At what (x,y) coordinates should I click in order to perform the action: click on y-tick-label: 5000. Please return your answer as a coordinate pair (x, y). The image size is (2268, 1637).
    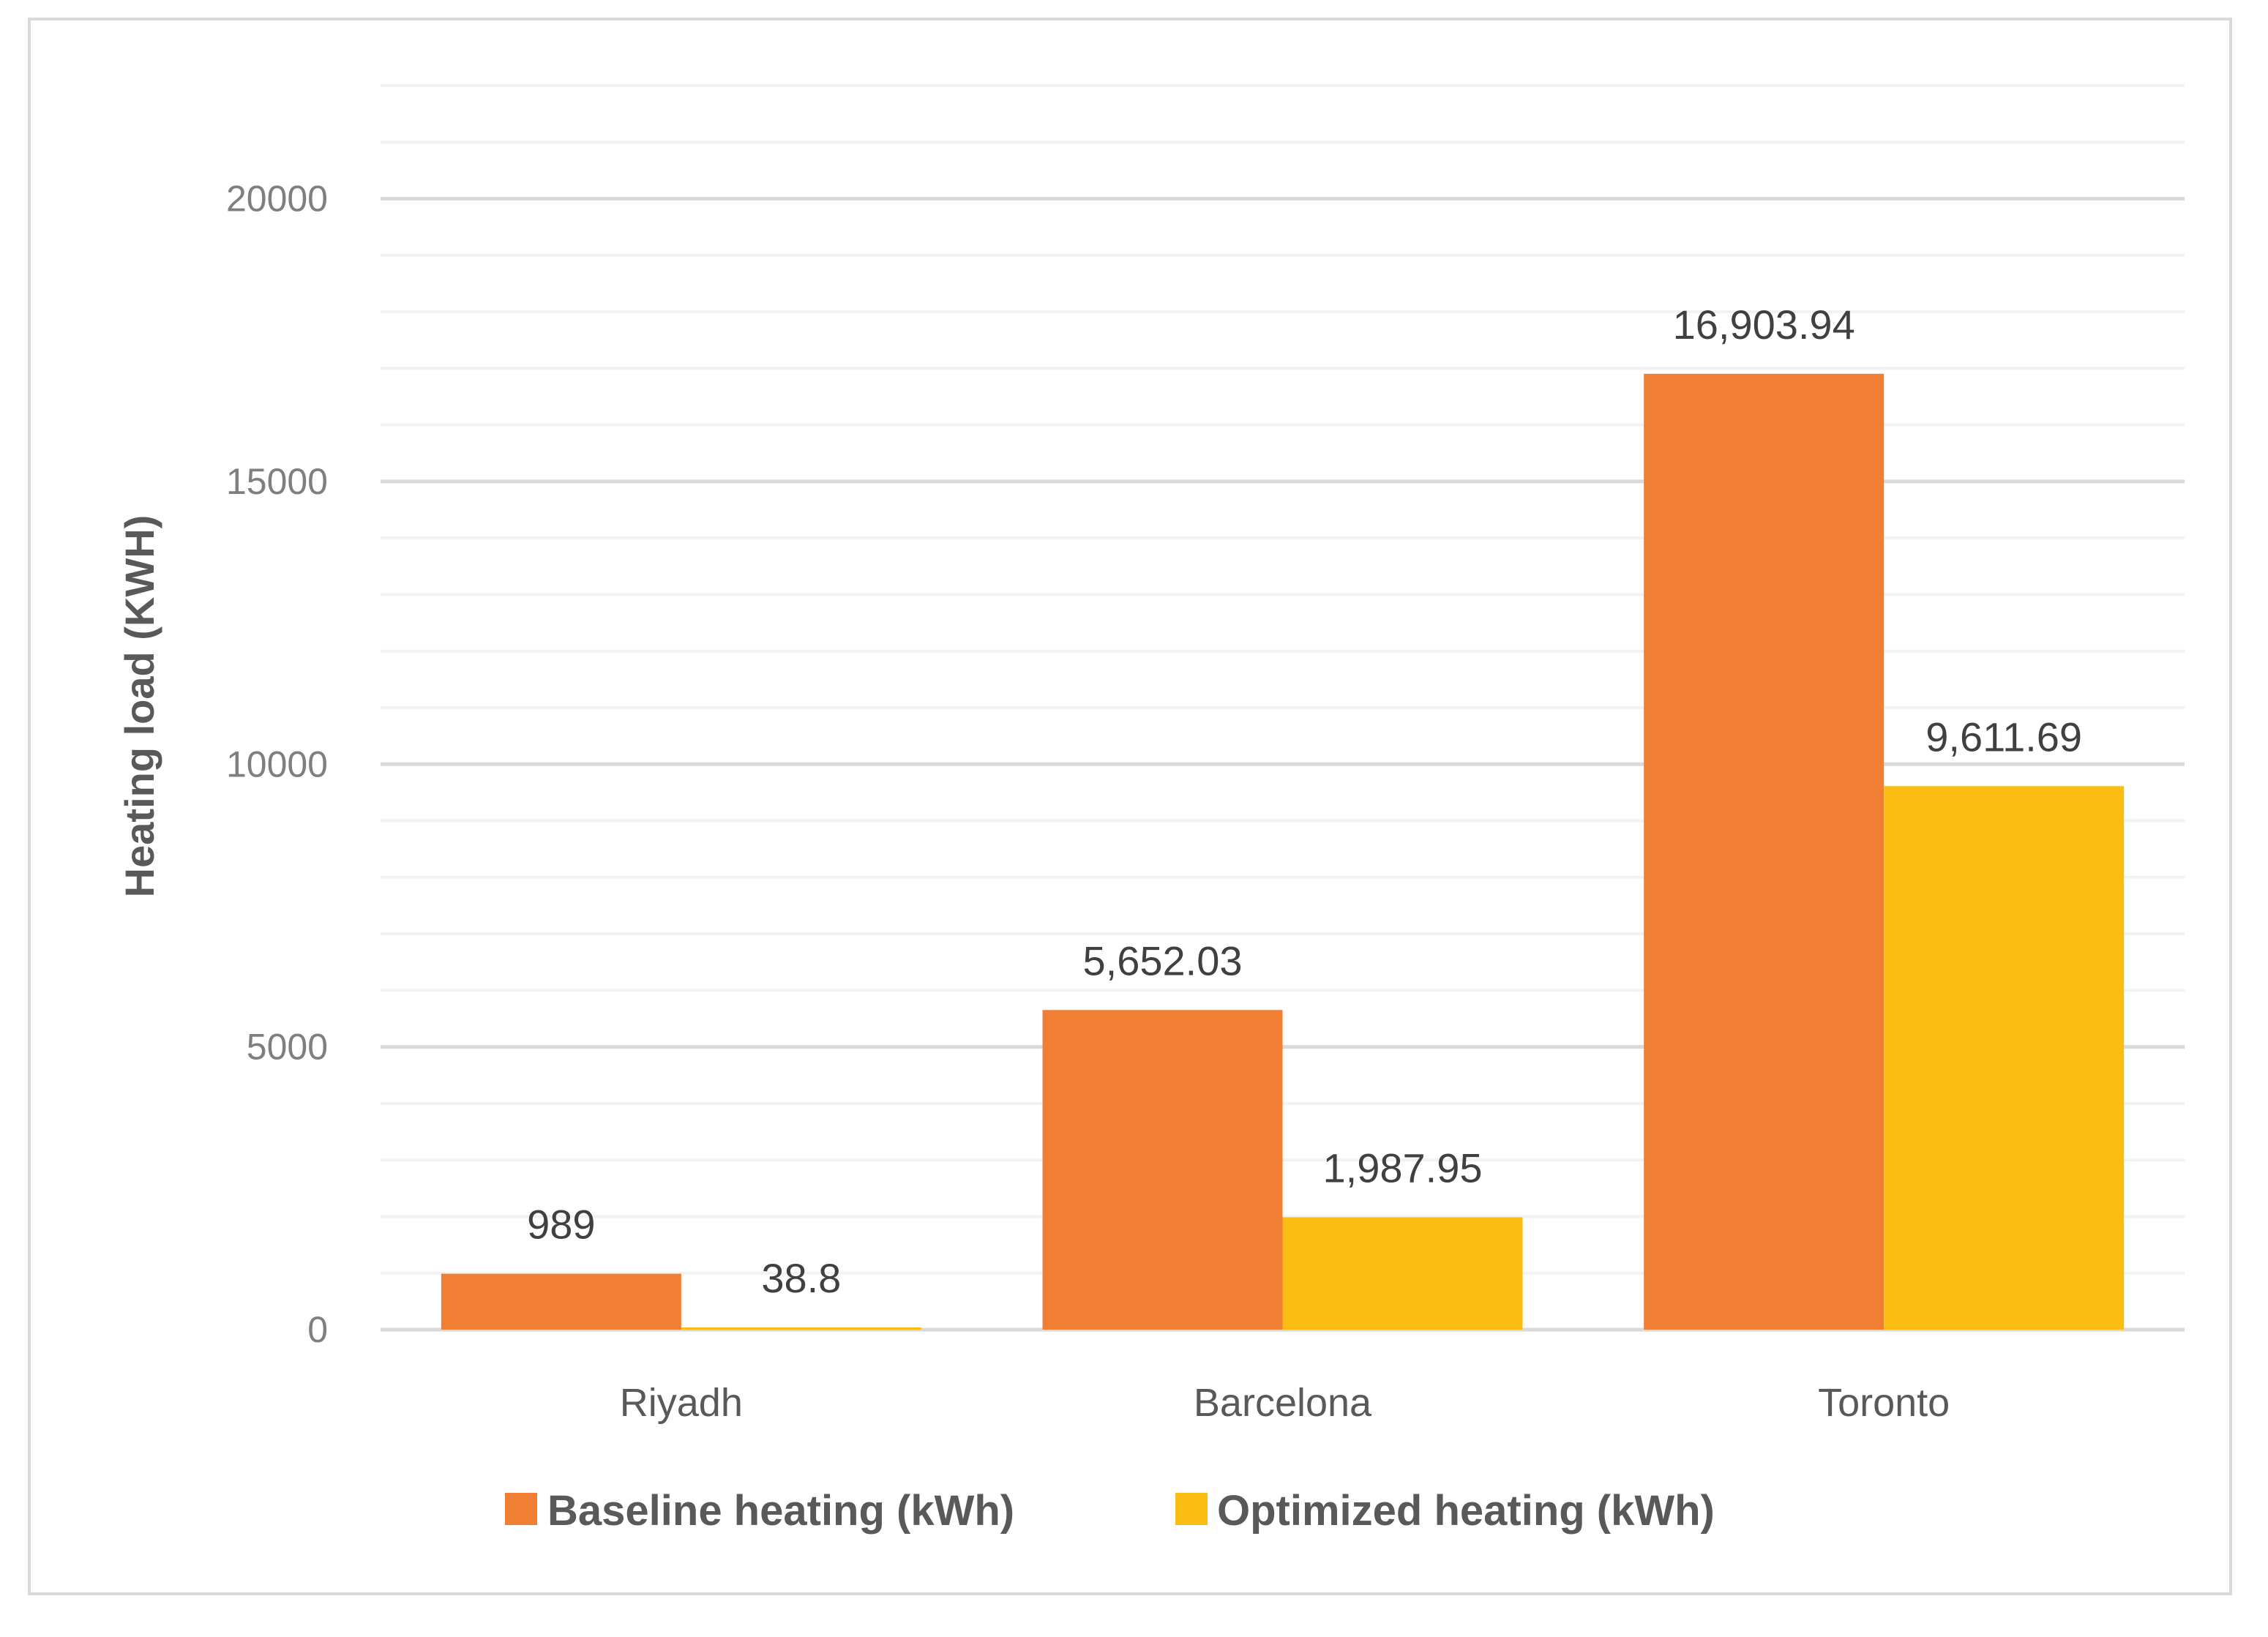
    Looking at the image, I should click on (287, 1047).